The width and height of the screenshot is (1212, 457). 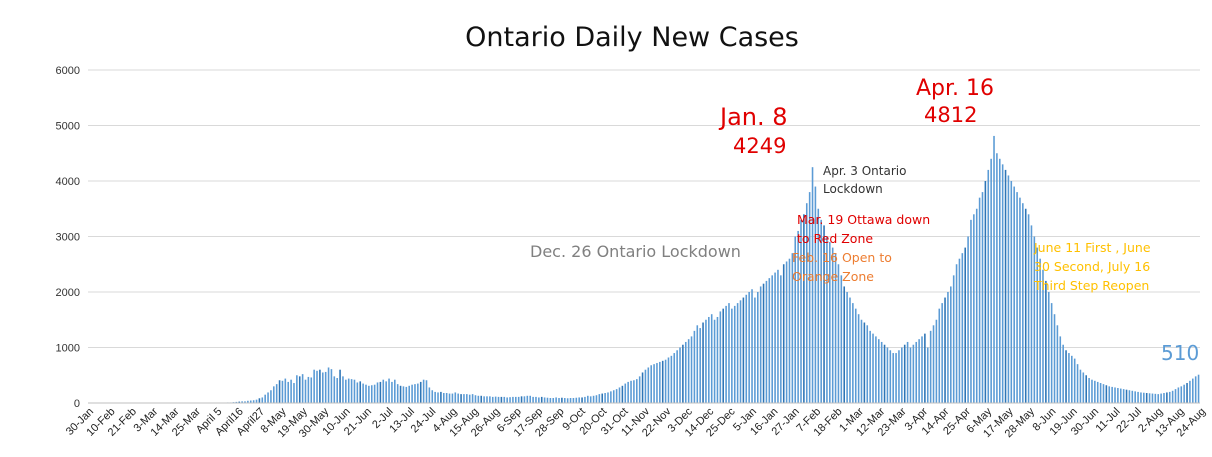 What do you see at coordinates (1092, 266) in the screenshot?
I see `annotation: 30 Second, July 16` at bounding box center [1092, 266].